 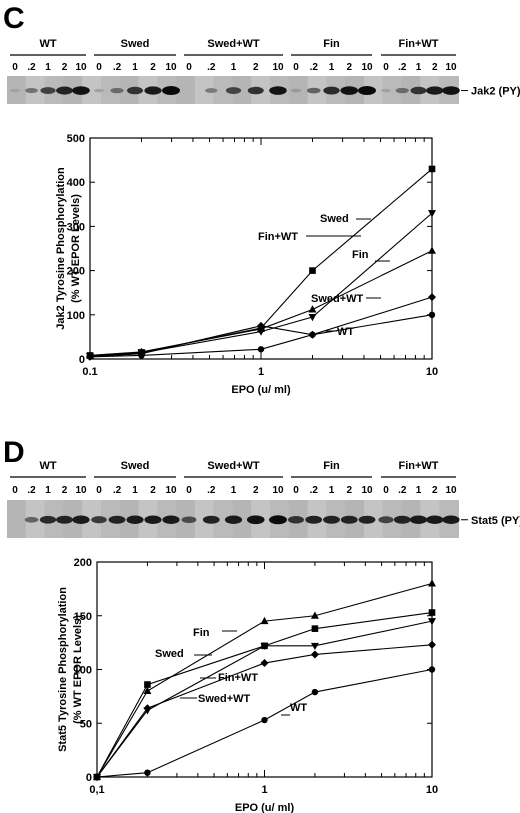 I want to click on blot-group-label-fin-plus-wt: Fin+WT, so click(x=418, y=466).